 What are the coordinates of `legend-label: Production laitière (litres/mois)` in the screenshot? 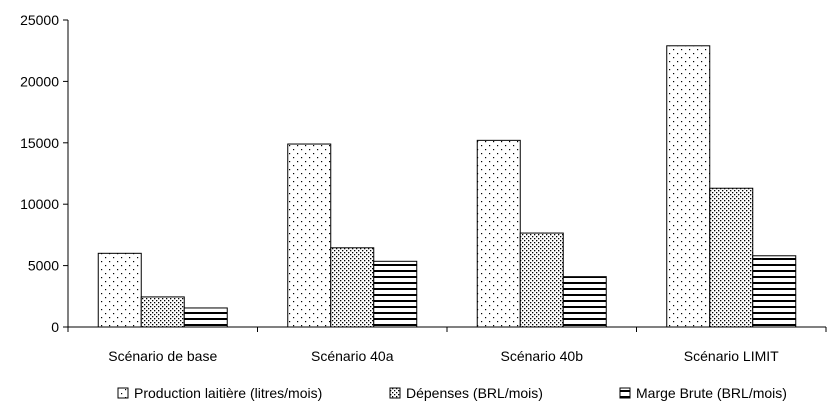 It's located at (228, 393).